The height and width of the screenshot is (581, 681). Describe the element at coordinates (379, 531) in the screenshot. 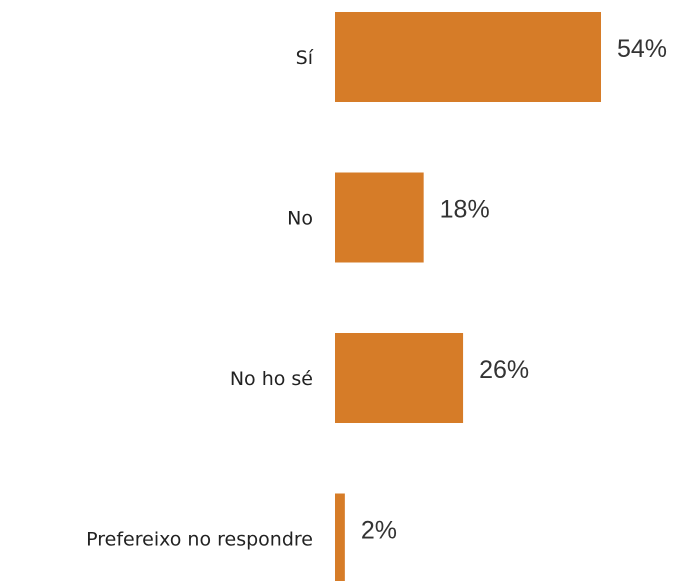

I see `value-label-prefereixo-no-respondre: 2%` at that location.